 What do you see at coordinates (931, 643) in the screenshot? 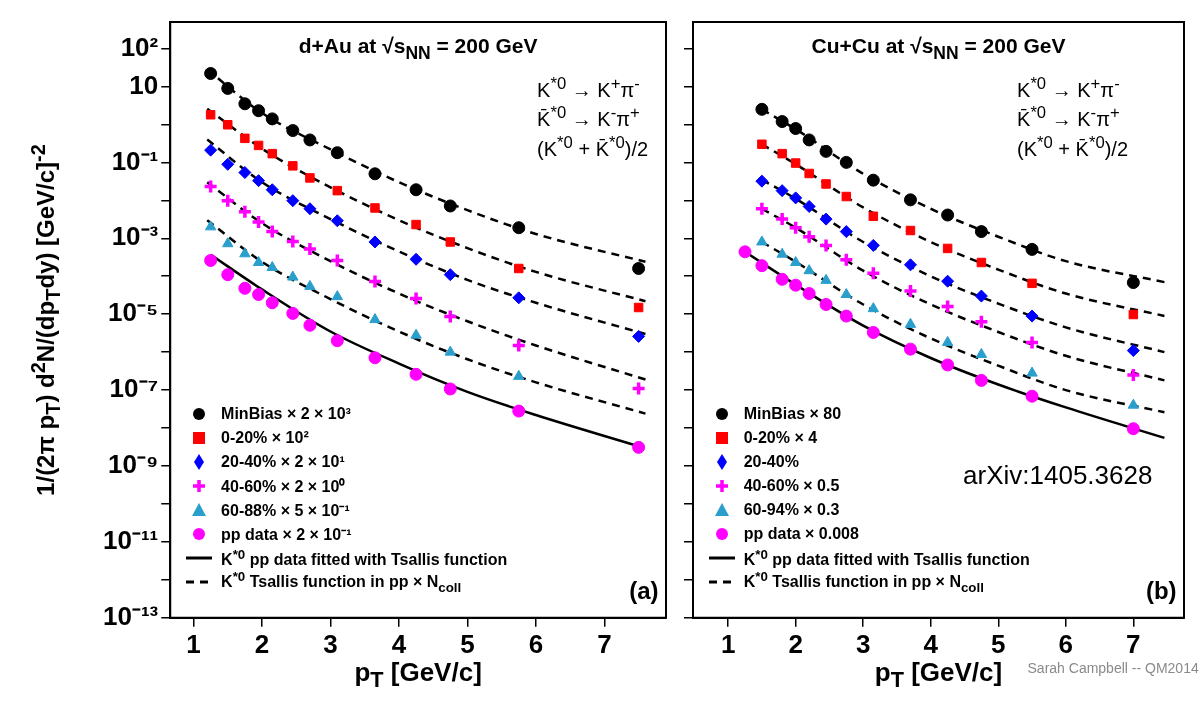
I see `x-tick-label: 4` at bounding box center [931, 643].